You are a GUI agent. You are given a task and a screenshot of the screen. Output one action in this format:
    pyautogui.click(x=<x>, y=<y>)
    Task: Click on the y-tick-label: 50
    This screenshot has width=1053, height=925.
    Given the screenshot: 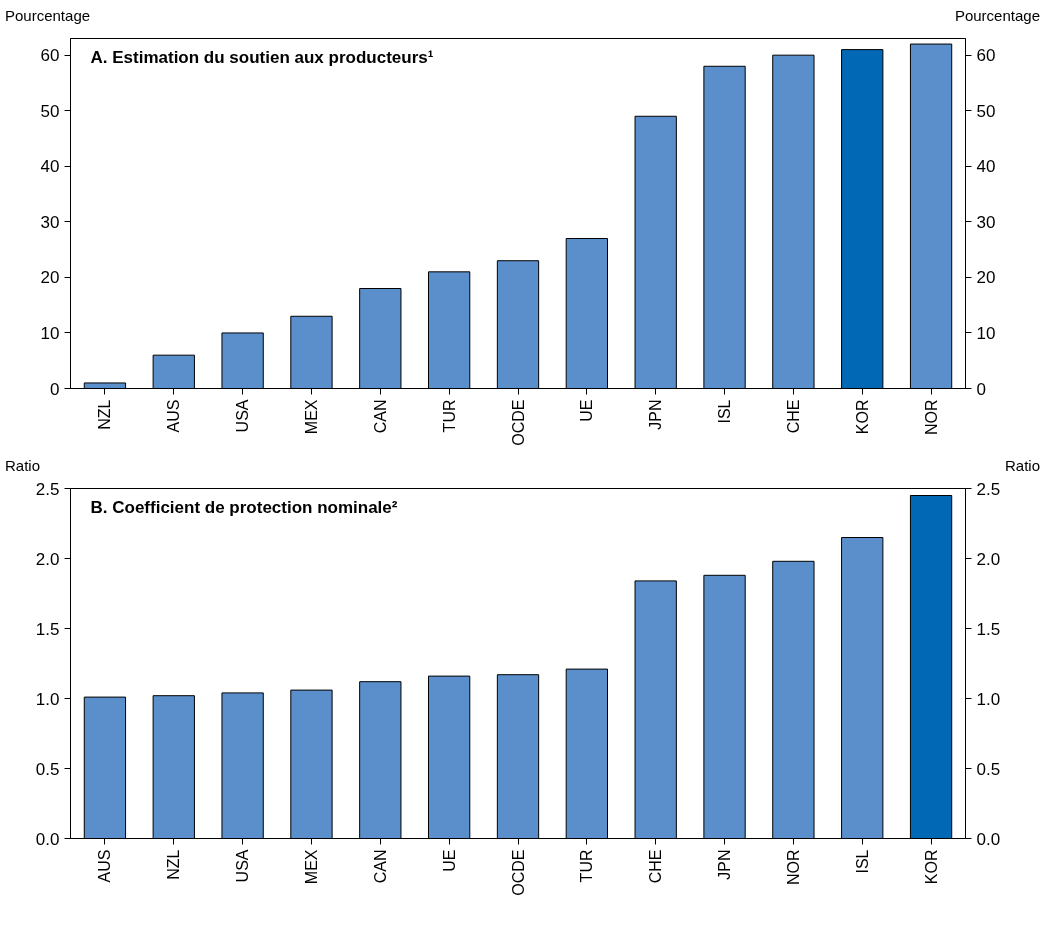 What is the action you would take?
    pyautogui.click(x=50, y=111)
    